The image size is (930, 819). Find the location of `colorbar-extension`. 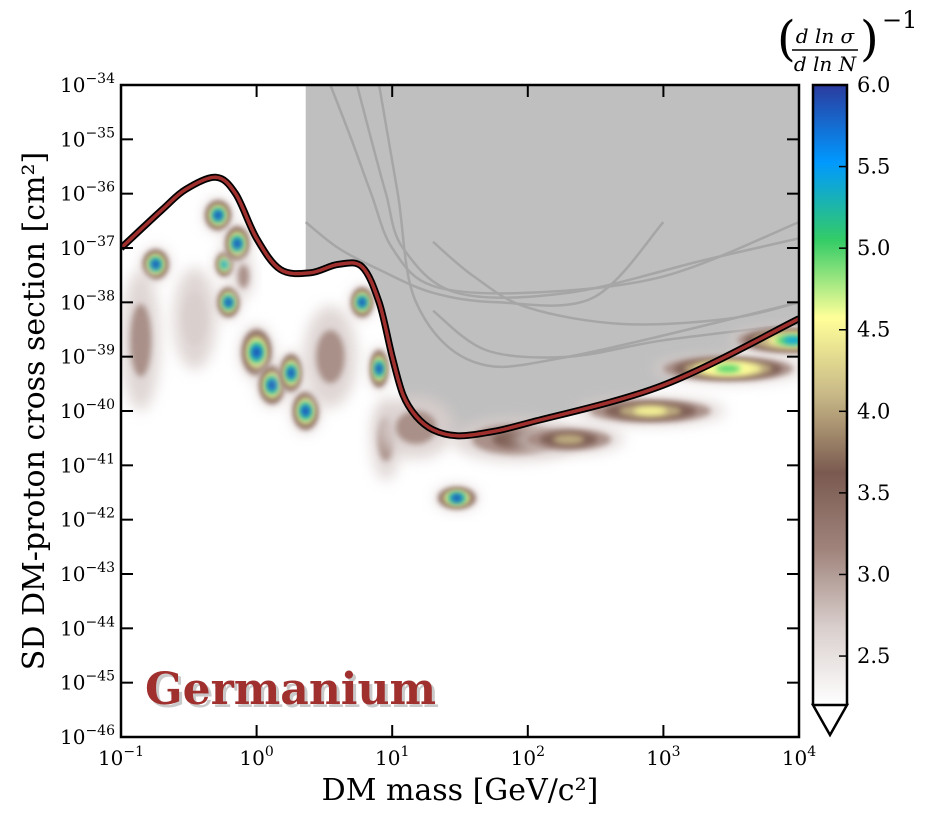

colorbar-extension is located at coordinates (830, 720).